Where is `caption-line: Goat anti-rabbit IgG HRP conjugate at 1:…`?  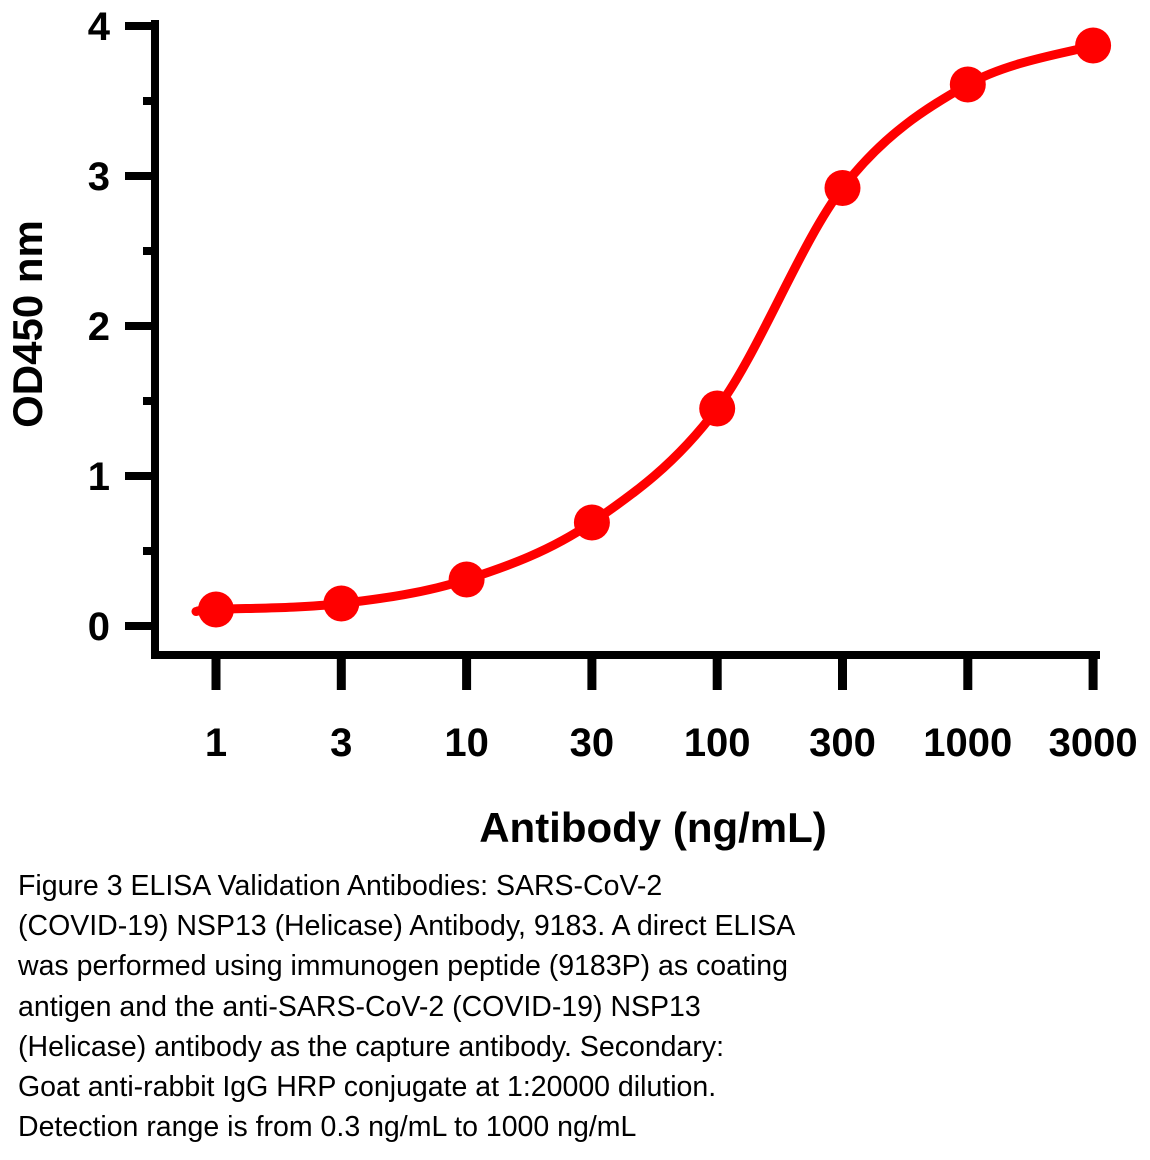
caption-line: Goat anti-rabbit IgG HRP conjugate at 1:… is located at coordinates (367, 1087).